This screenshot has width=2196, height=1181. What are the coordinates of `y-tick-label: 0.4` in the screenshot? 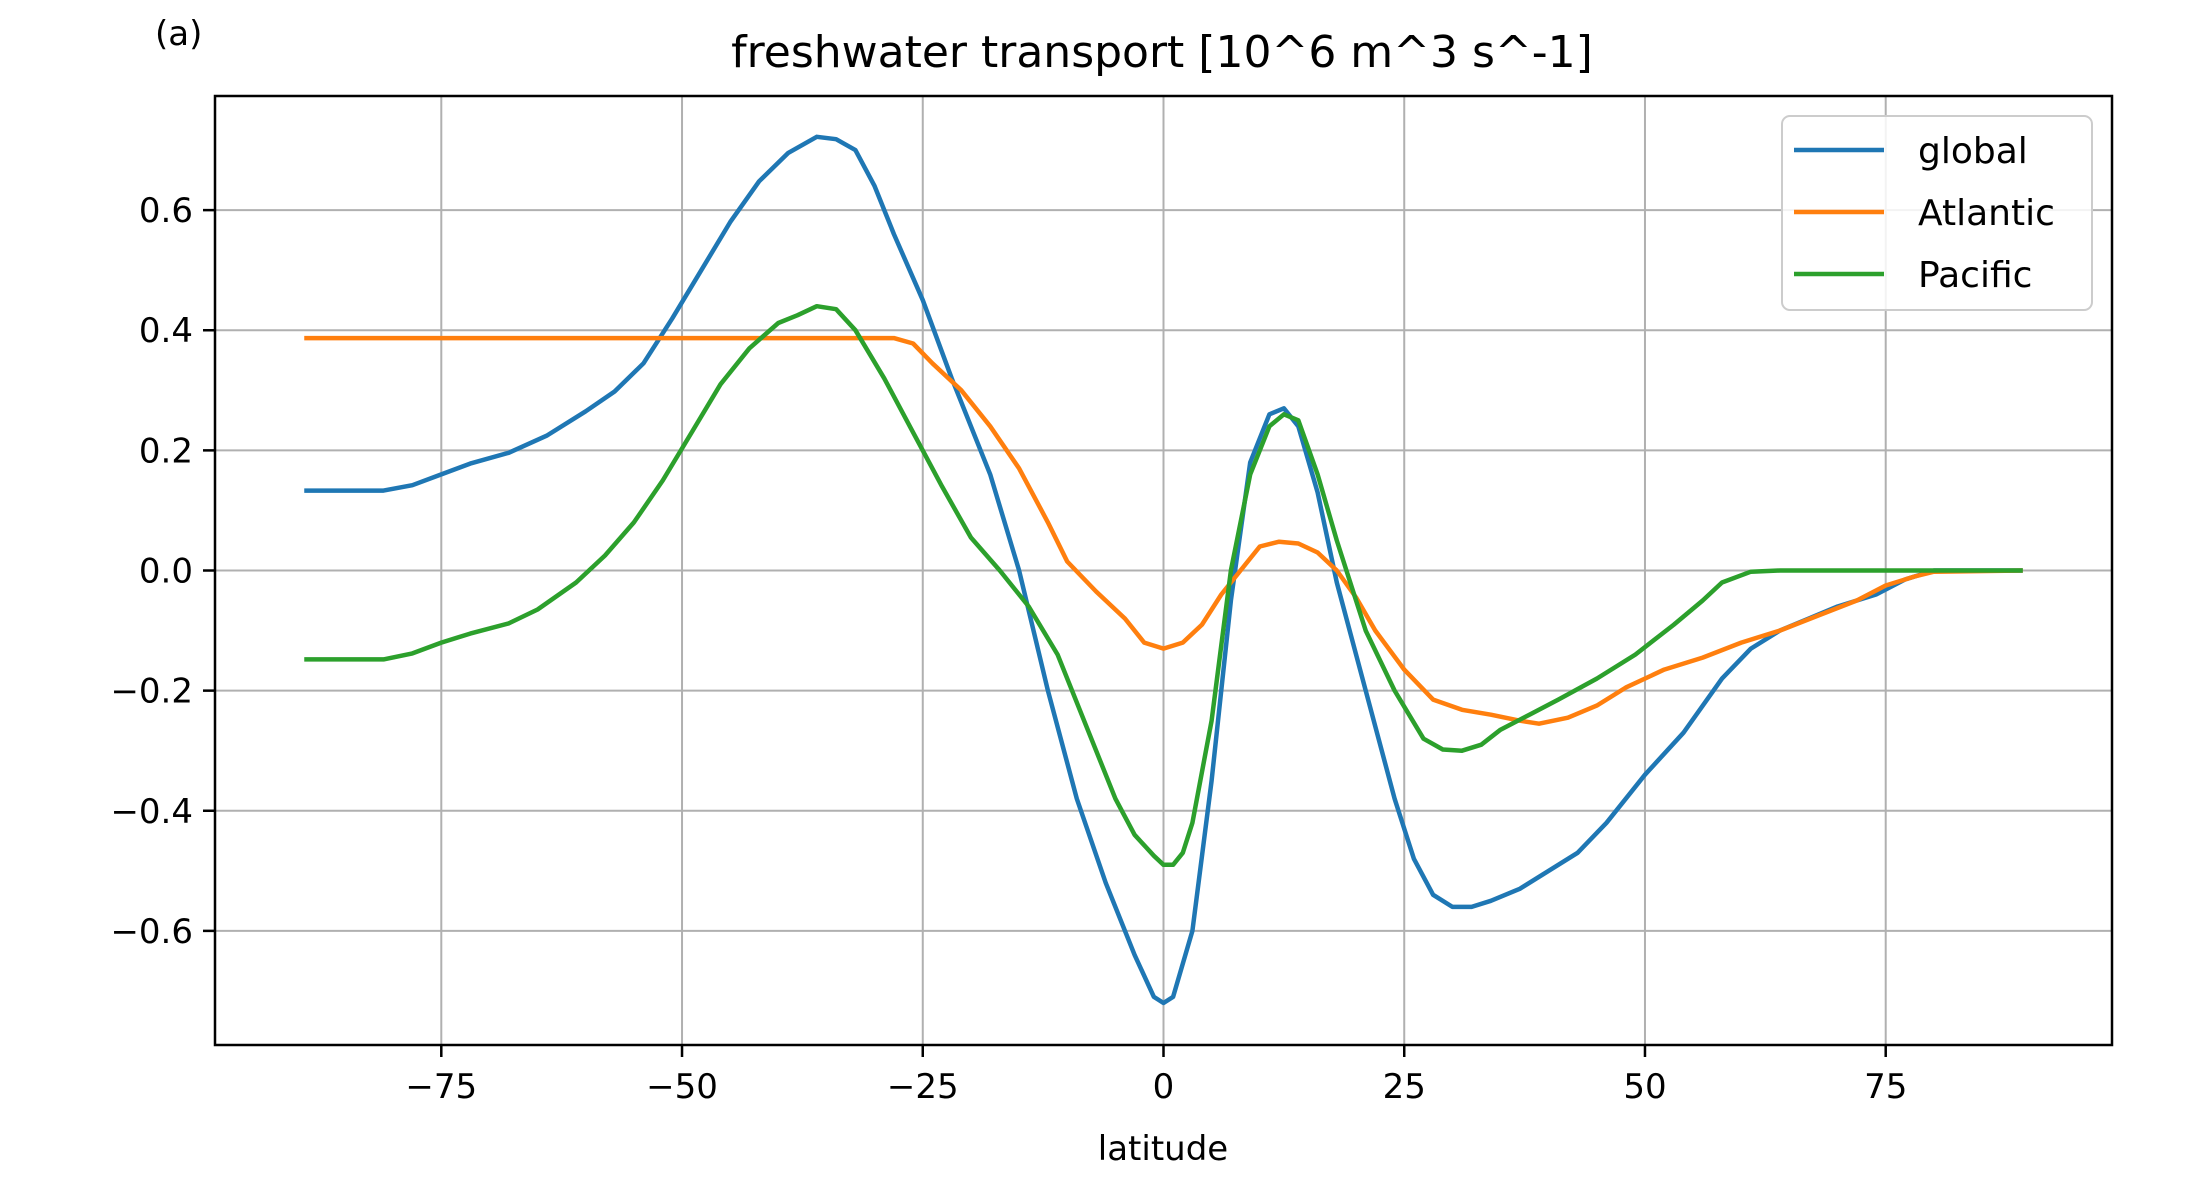 It's located at (166, 331).